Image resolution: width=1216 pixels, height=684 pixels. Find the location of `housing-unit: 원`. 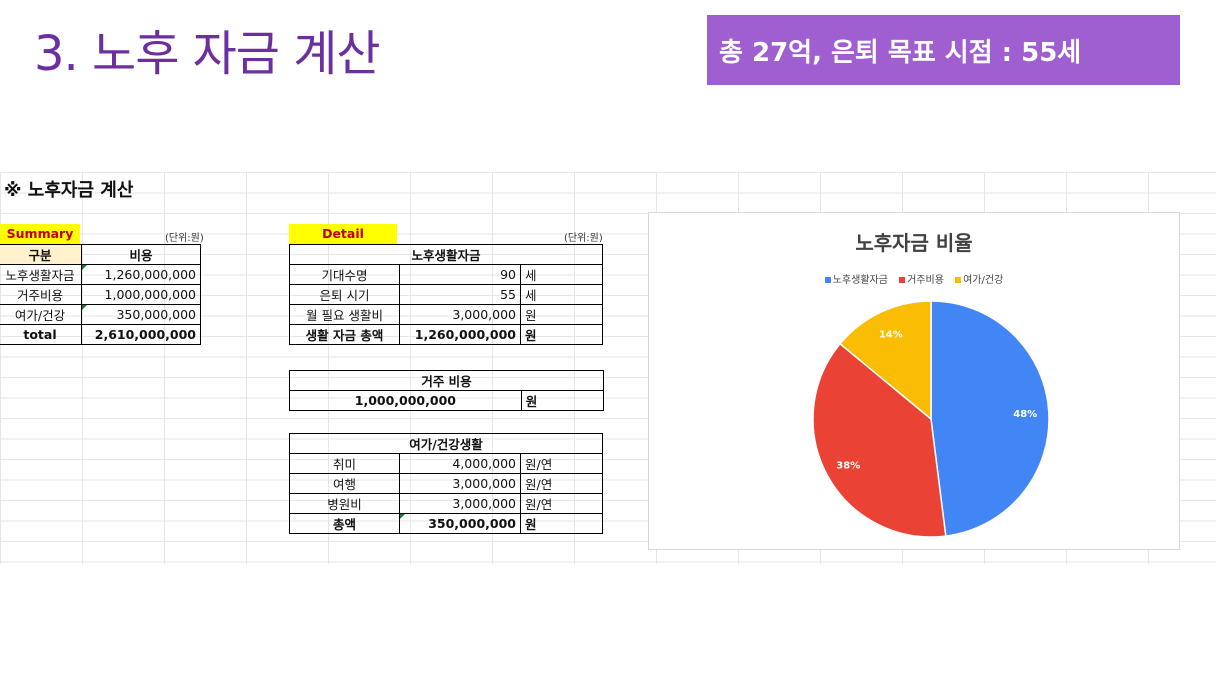

housing-unit: 원 is located at coordinates (562, 400).